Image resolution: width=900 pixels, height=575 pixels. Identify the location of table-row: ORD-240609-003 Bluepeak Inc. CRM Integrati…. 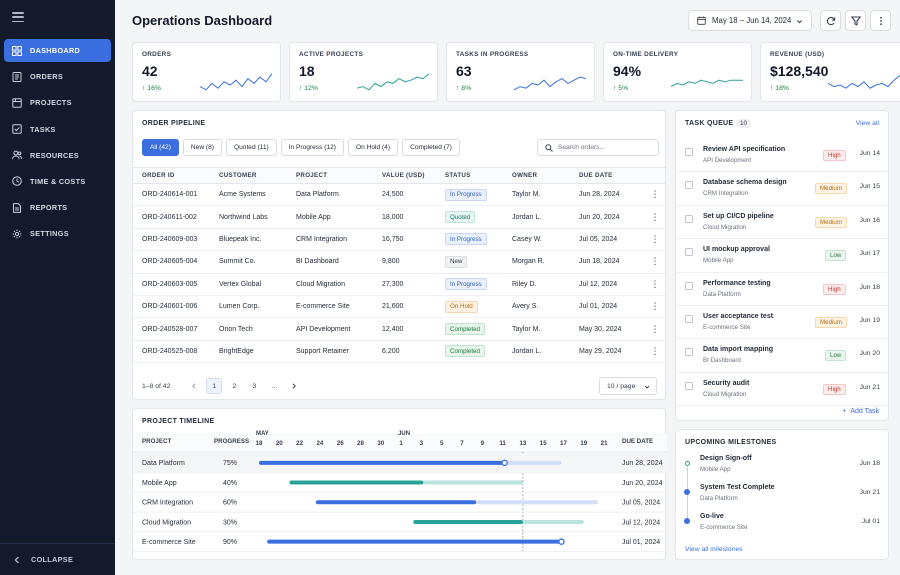
(399, 240).